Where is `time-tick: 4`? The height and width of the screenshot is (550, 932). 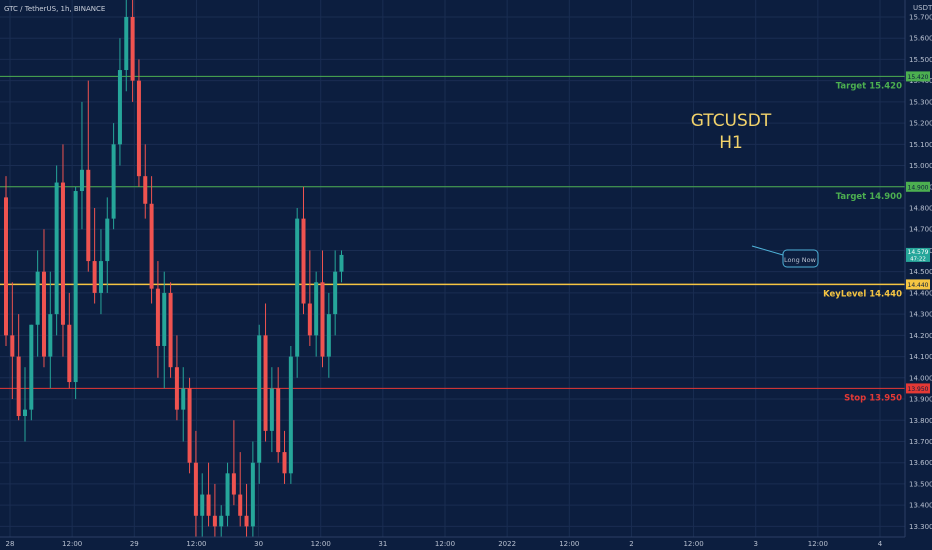 time-tick: 4 is located at coordinates (880, 544).